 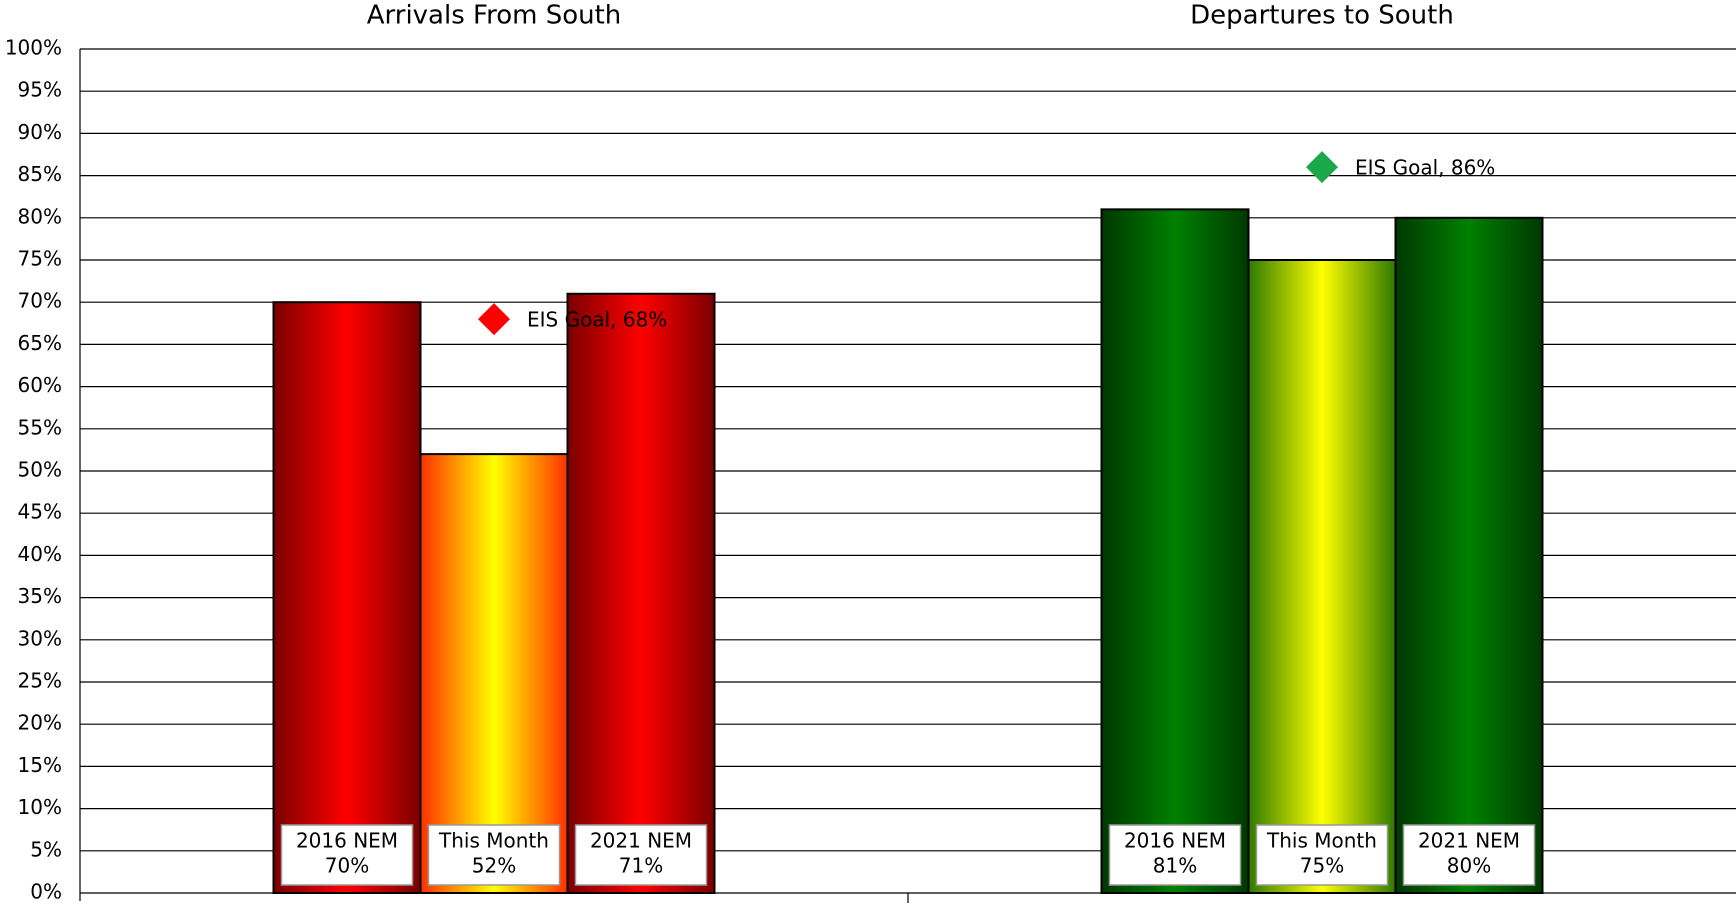 What do you see at coordinates (33, 48) in the screenshot?
I see `y-tick-label: 100%` at bounding box center [33, 48].